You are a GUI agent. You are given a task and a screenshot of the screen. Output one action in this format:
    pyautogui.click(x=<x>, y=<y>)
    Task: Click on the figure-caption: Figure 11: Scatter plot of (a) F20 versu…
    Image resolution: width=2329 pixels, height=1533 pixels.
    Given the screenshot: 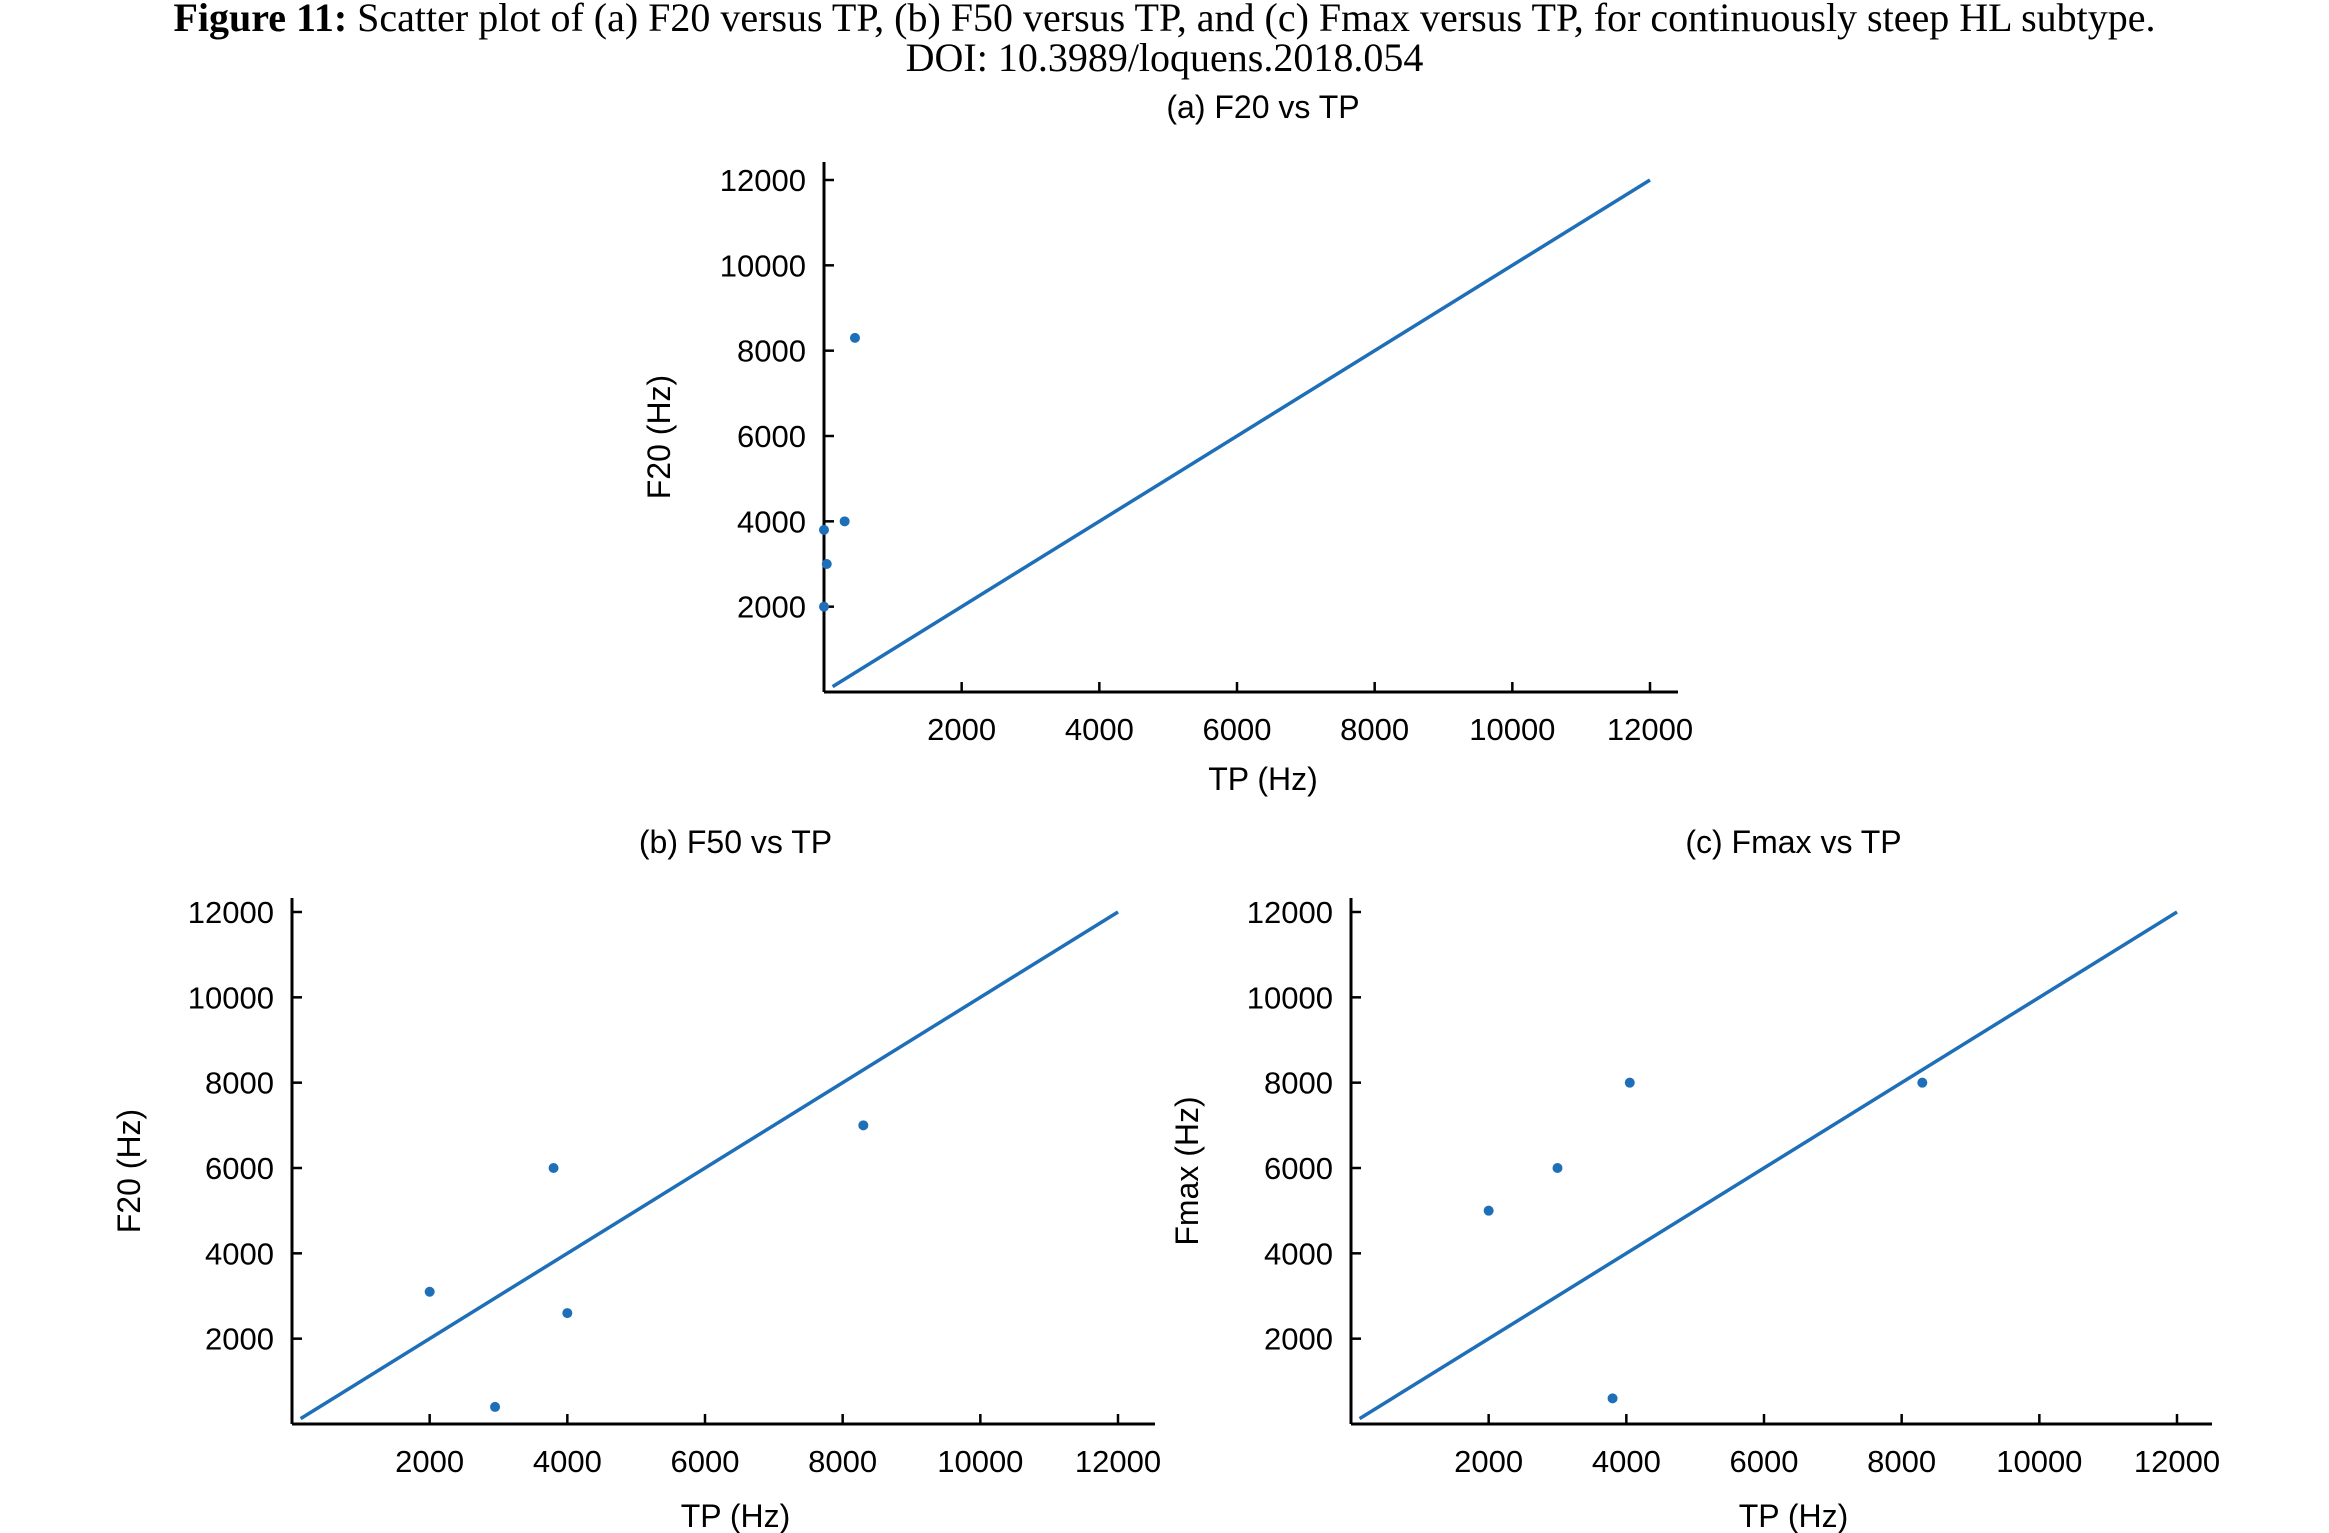 What is the action you would take?
    pyautogui.click(x=1164, y=20)
    